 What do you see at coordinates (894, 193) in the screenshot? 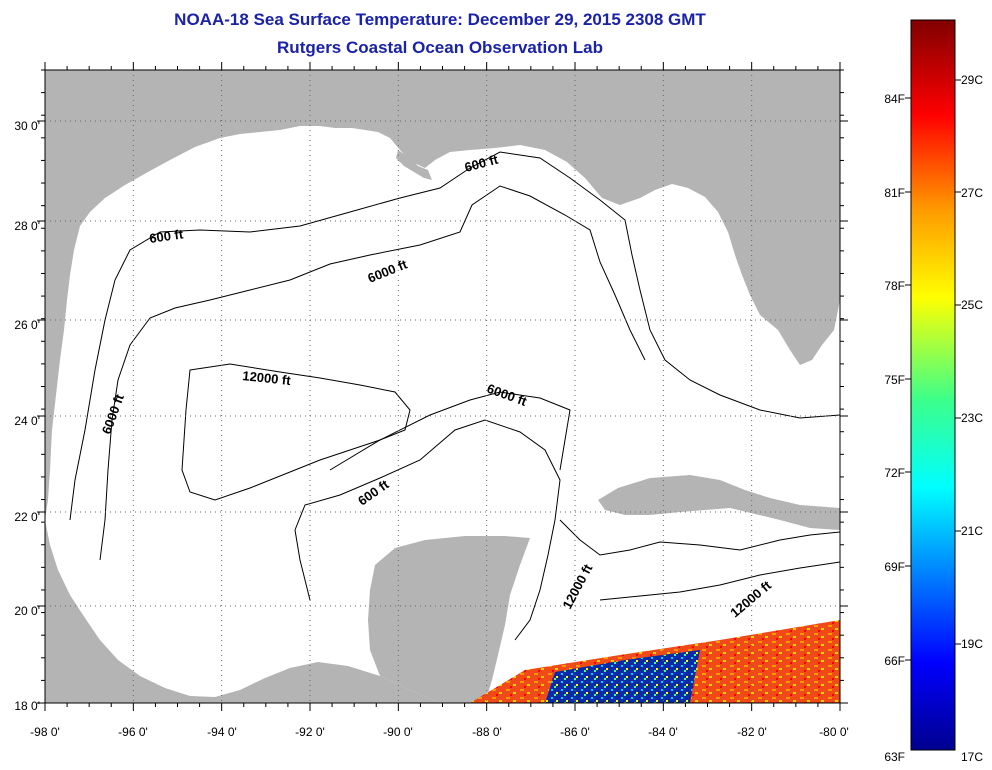
I see `fahrenheit-label: 81F` at bounding box center [894, 193].